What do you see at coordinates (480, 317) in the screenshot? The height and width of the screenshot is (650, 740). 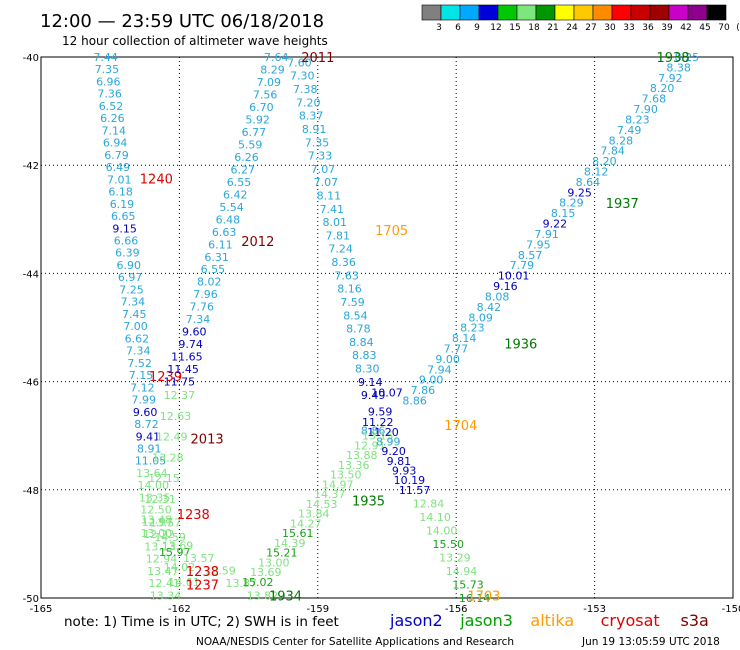 I see `wave-height-value: 8.09` at bounding box center [480, 317].